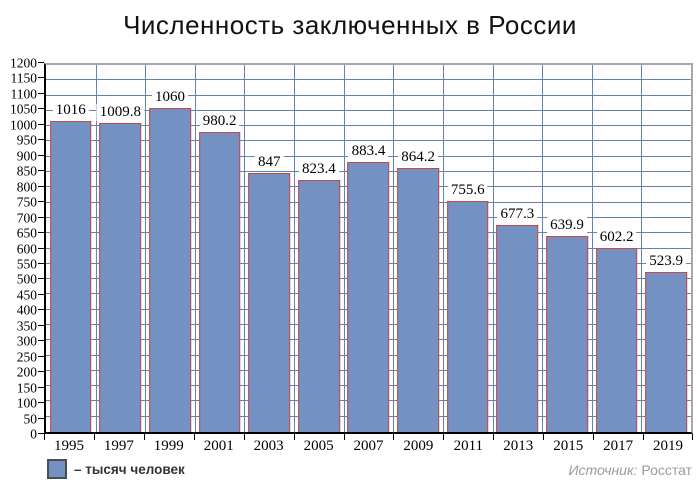 The width and height of the screenshot is (700, 497). I want to click on x-axis-label: 2013, so click(518, 446).